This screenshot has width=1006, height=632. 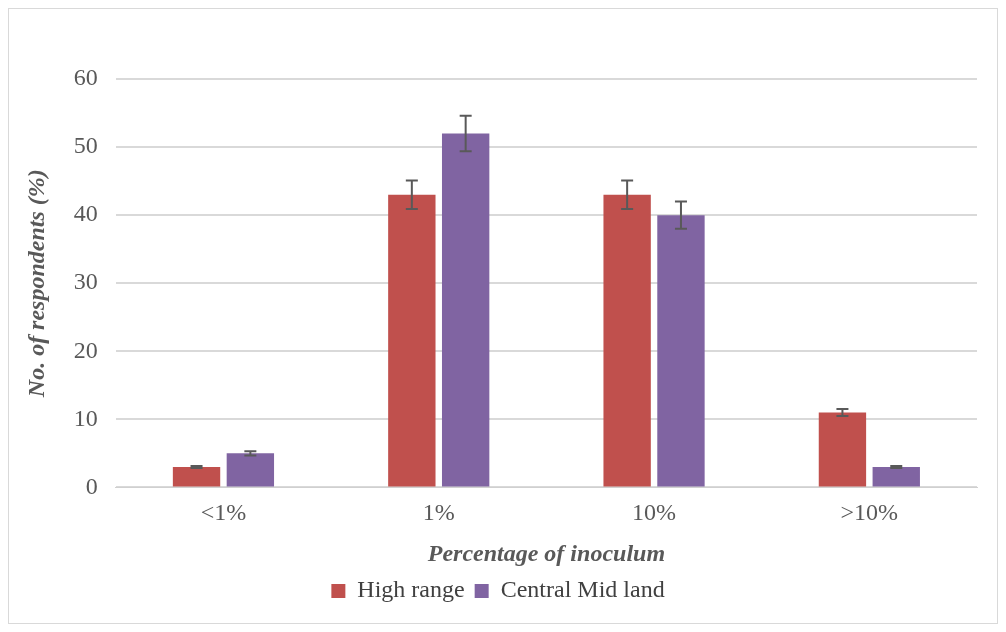 I want to click on y-tick-label: 60, so click(x=85, y=77).